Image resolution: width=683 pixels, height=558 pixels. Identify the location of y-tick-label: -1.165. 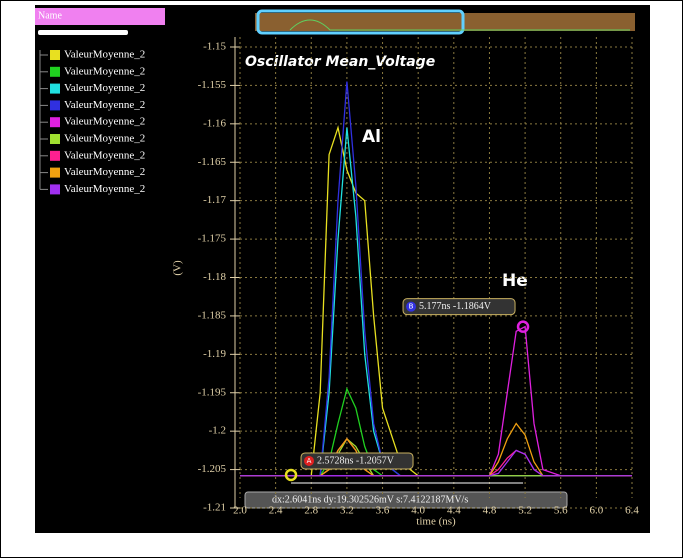
(212, 162).